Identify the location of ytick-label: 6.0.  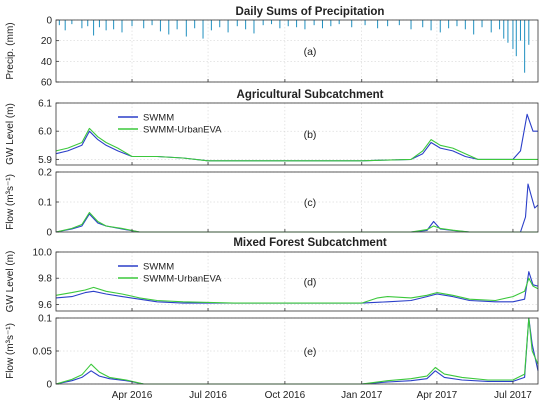
(45, 132).